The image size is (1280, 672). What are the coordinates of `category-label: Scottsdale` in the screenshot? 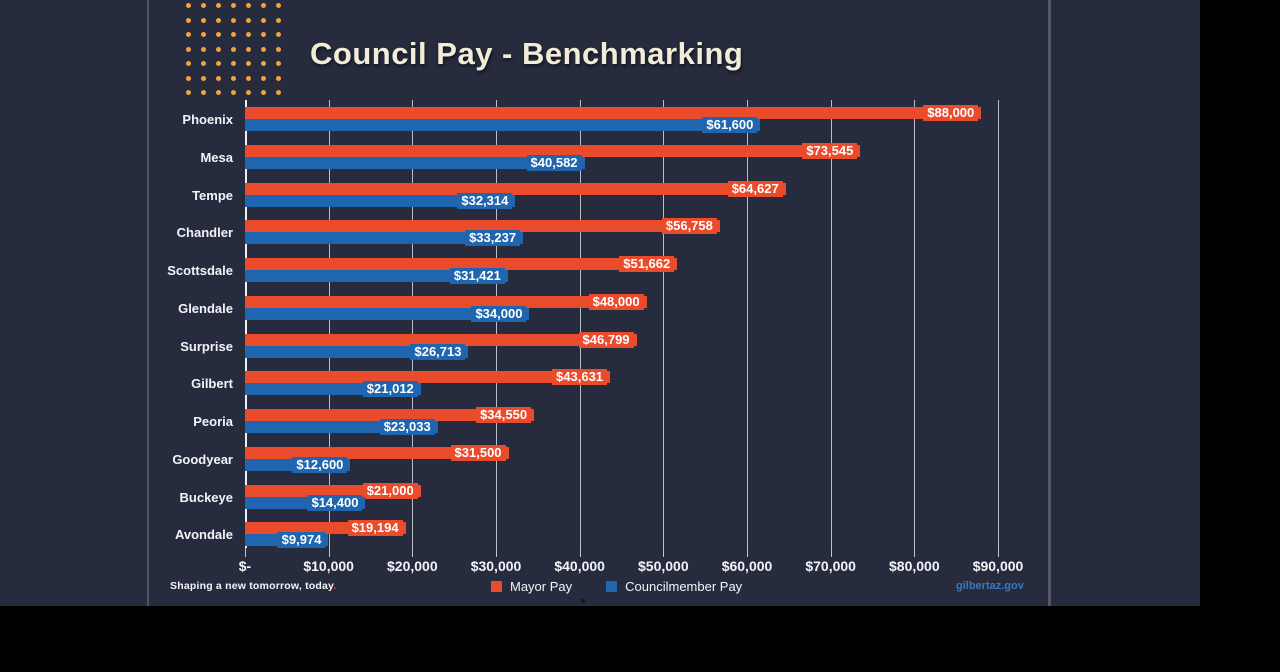 It's located at (200, 270).